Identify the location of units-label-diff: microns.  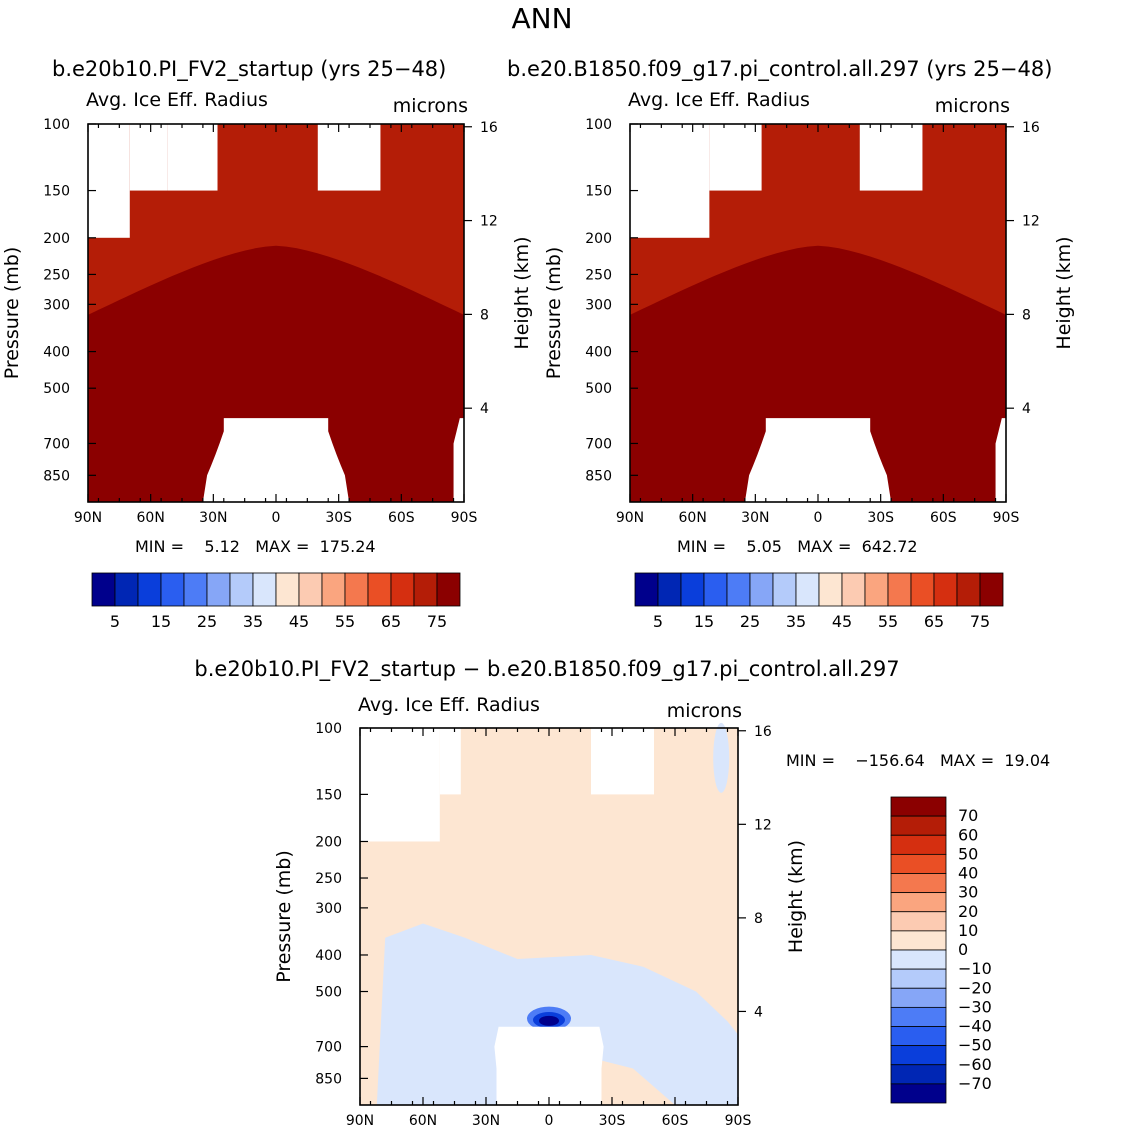
(704, 711).